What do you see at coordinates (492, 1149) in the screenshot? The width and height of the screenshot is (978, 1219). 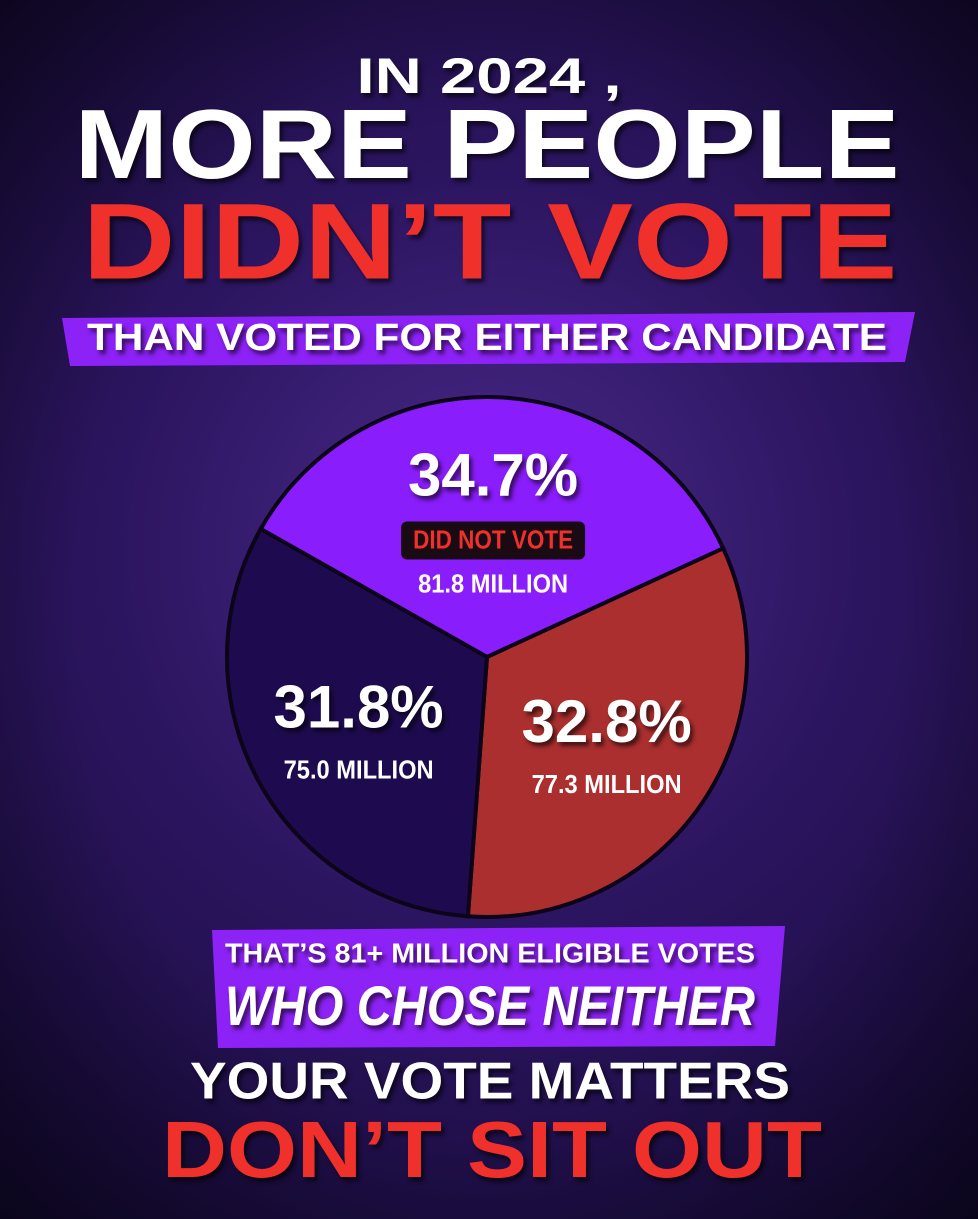 I see `footer-call: DON’T SIT OUT` at bounding box center [492, 1149].